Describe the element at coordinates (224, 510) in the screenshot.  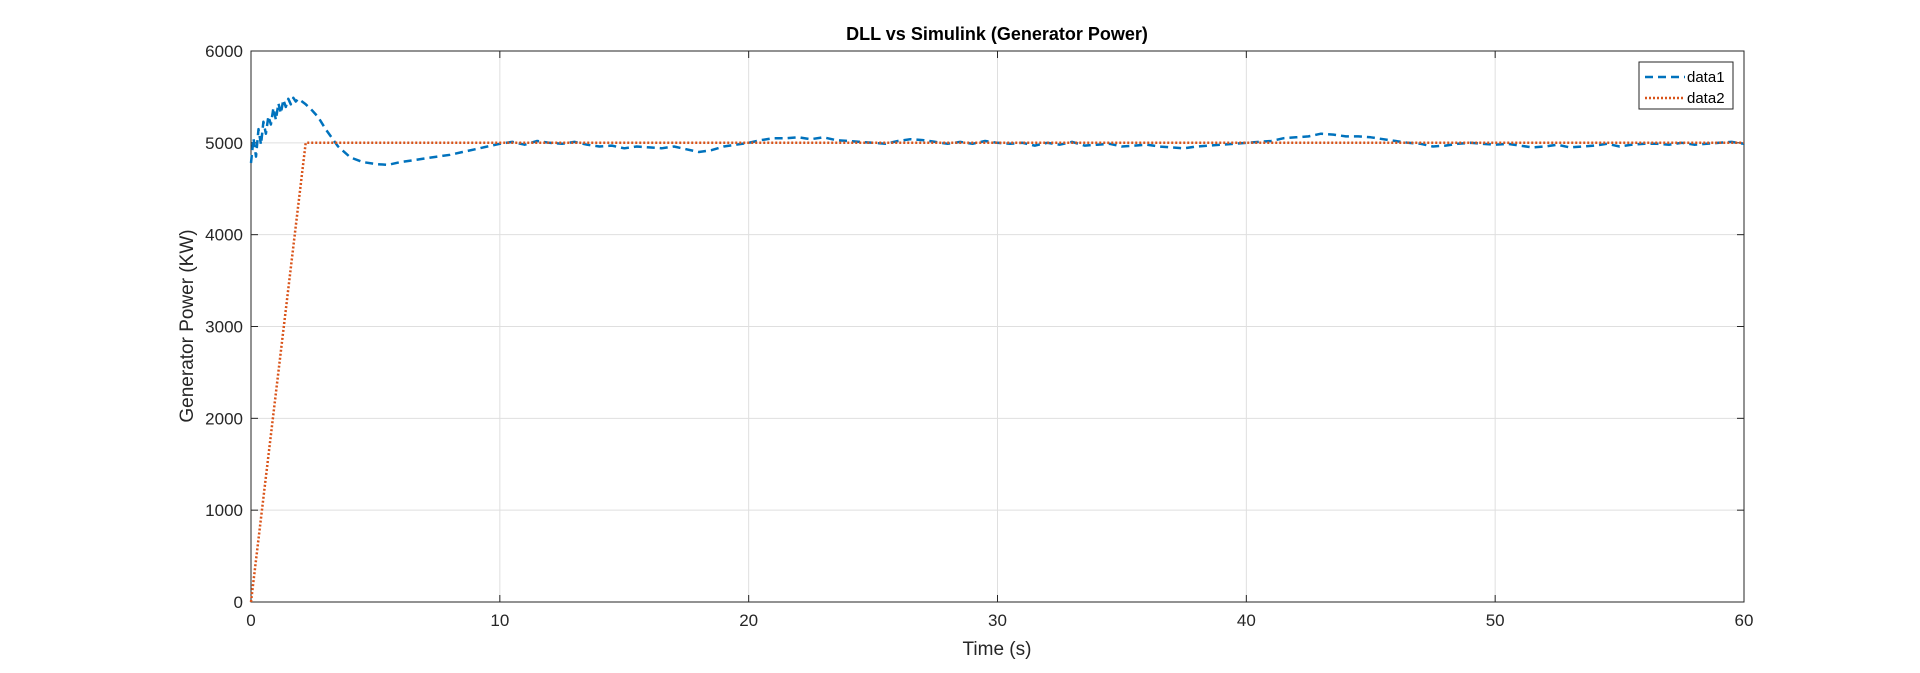
I see `y-tick-label: 1000` at that location.